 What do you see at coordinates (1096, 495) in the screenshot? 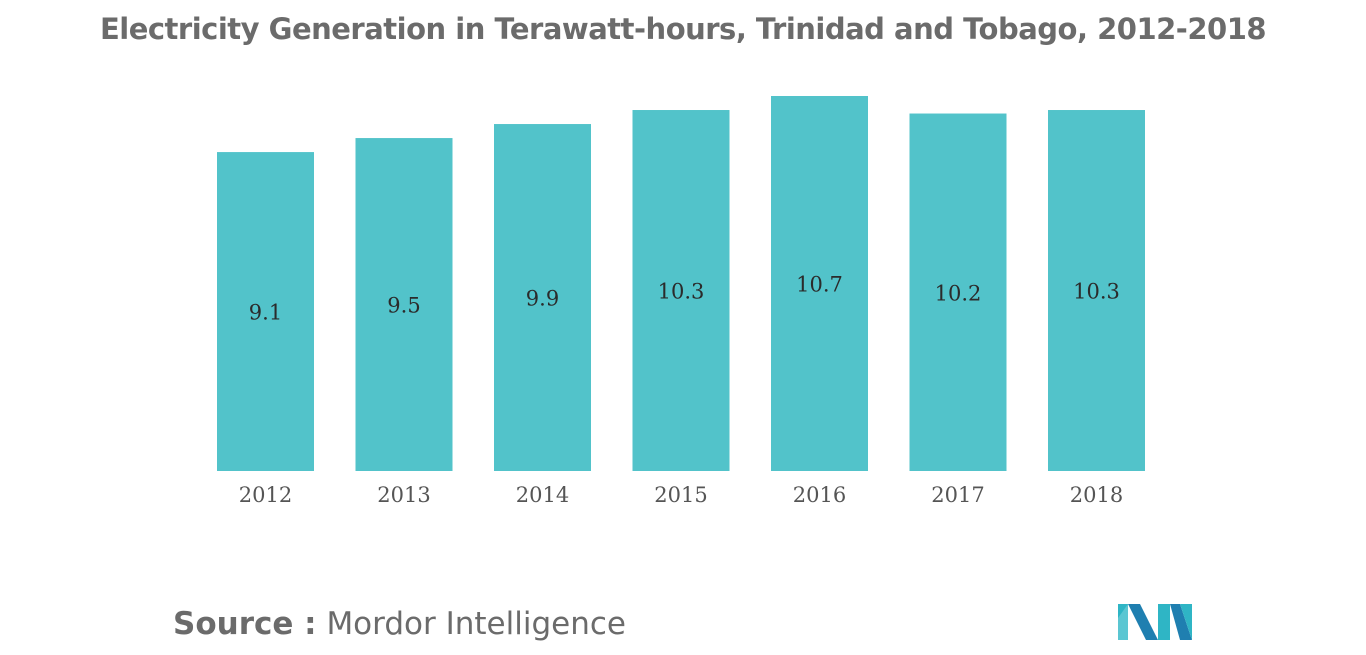
I see `x-tick-label-2018: 2018` at bounding box center [1096, 495].